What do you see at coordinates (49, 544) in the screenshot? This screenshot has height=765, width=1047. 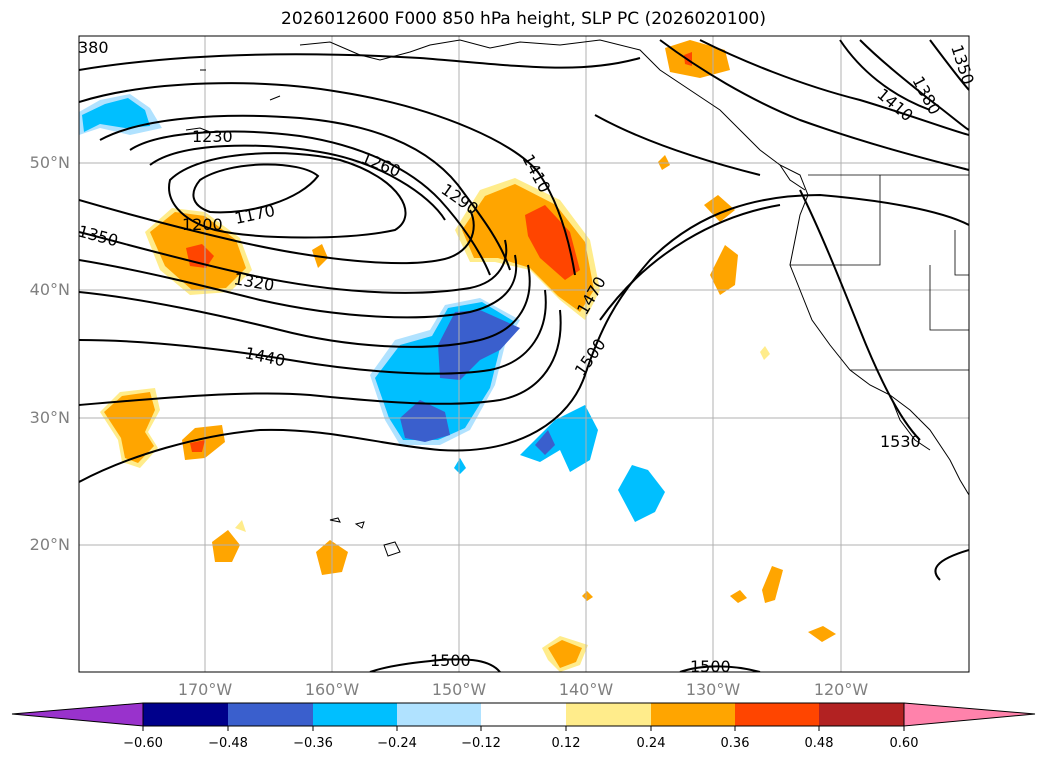 I see `lat-label: 20°N` at bounding box center [49, 544].